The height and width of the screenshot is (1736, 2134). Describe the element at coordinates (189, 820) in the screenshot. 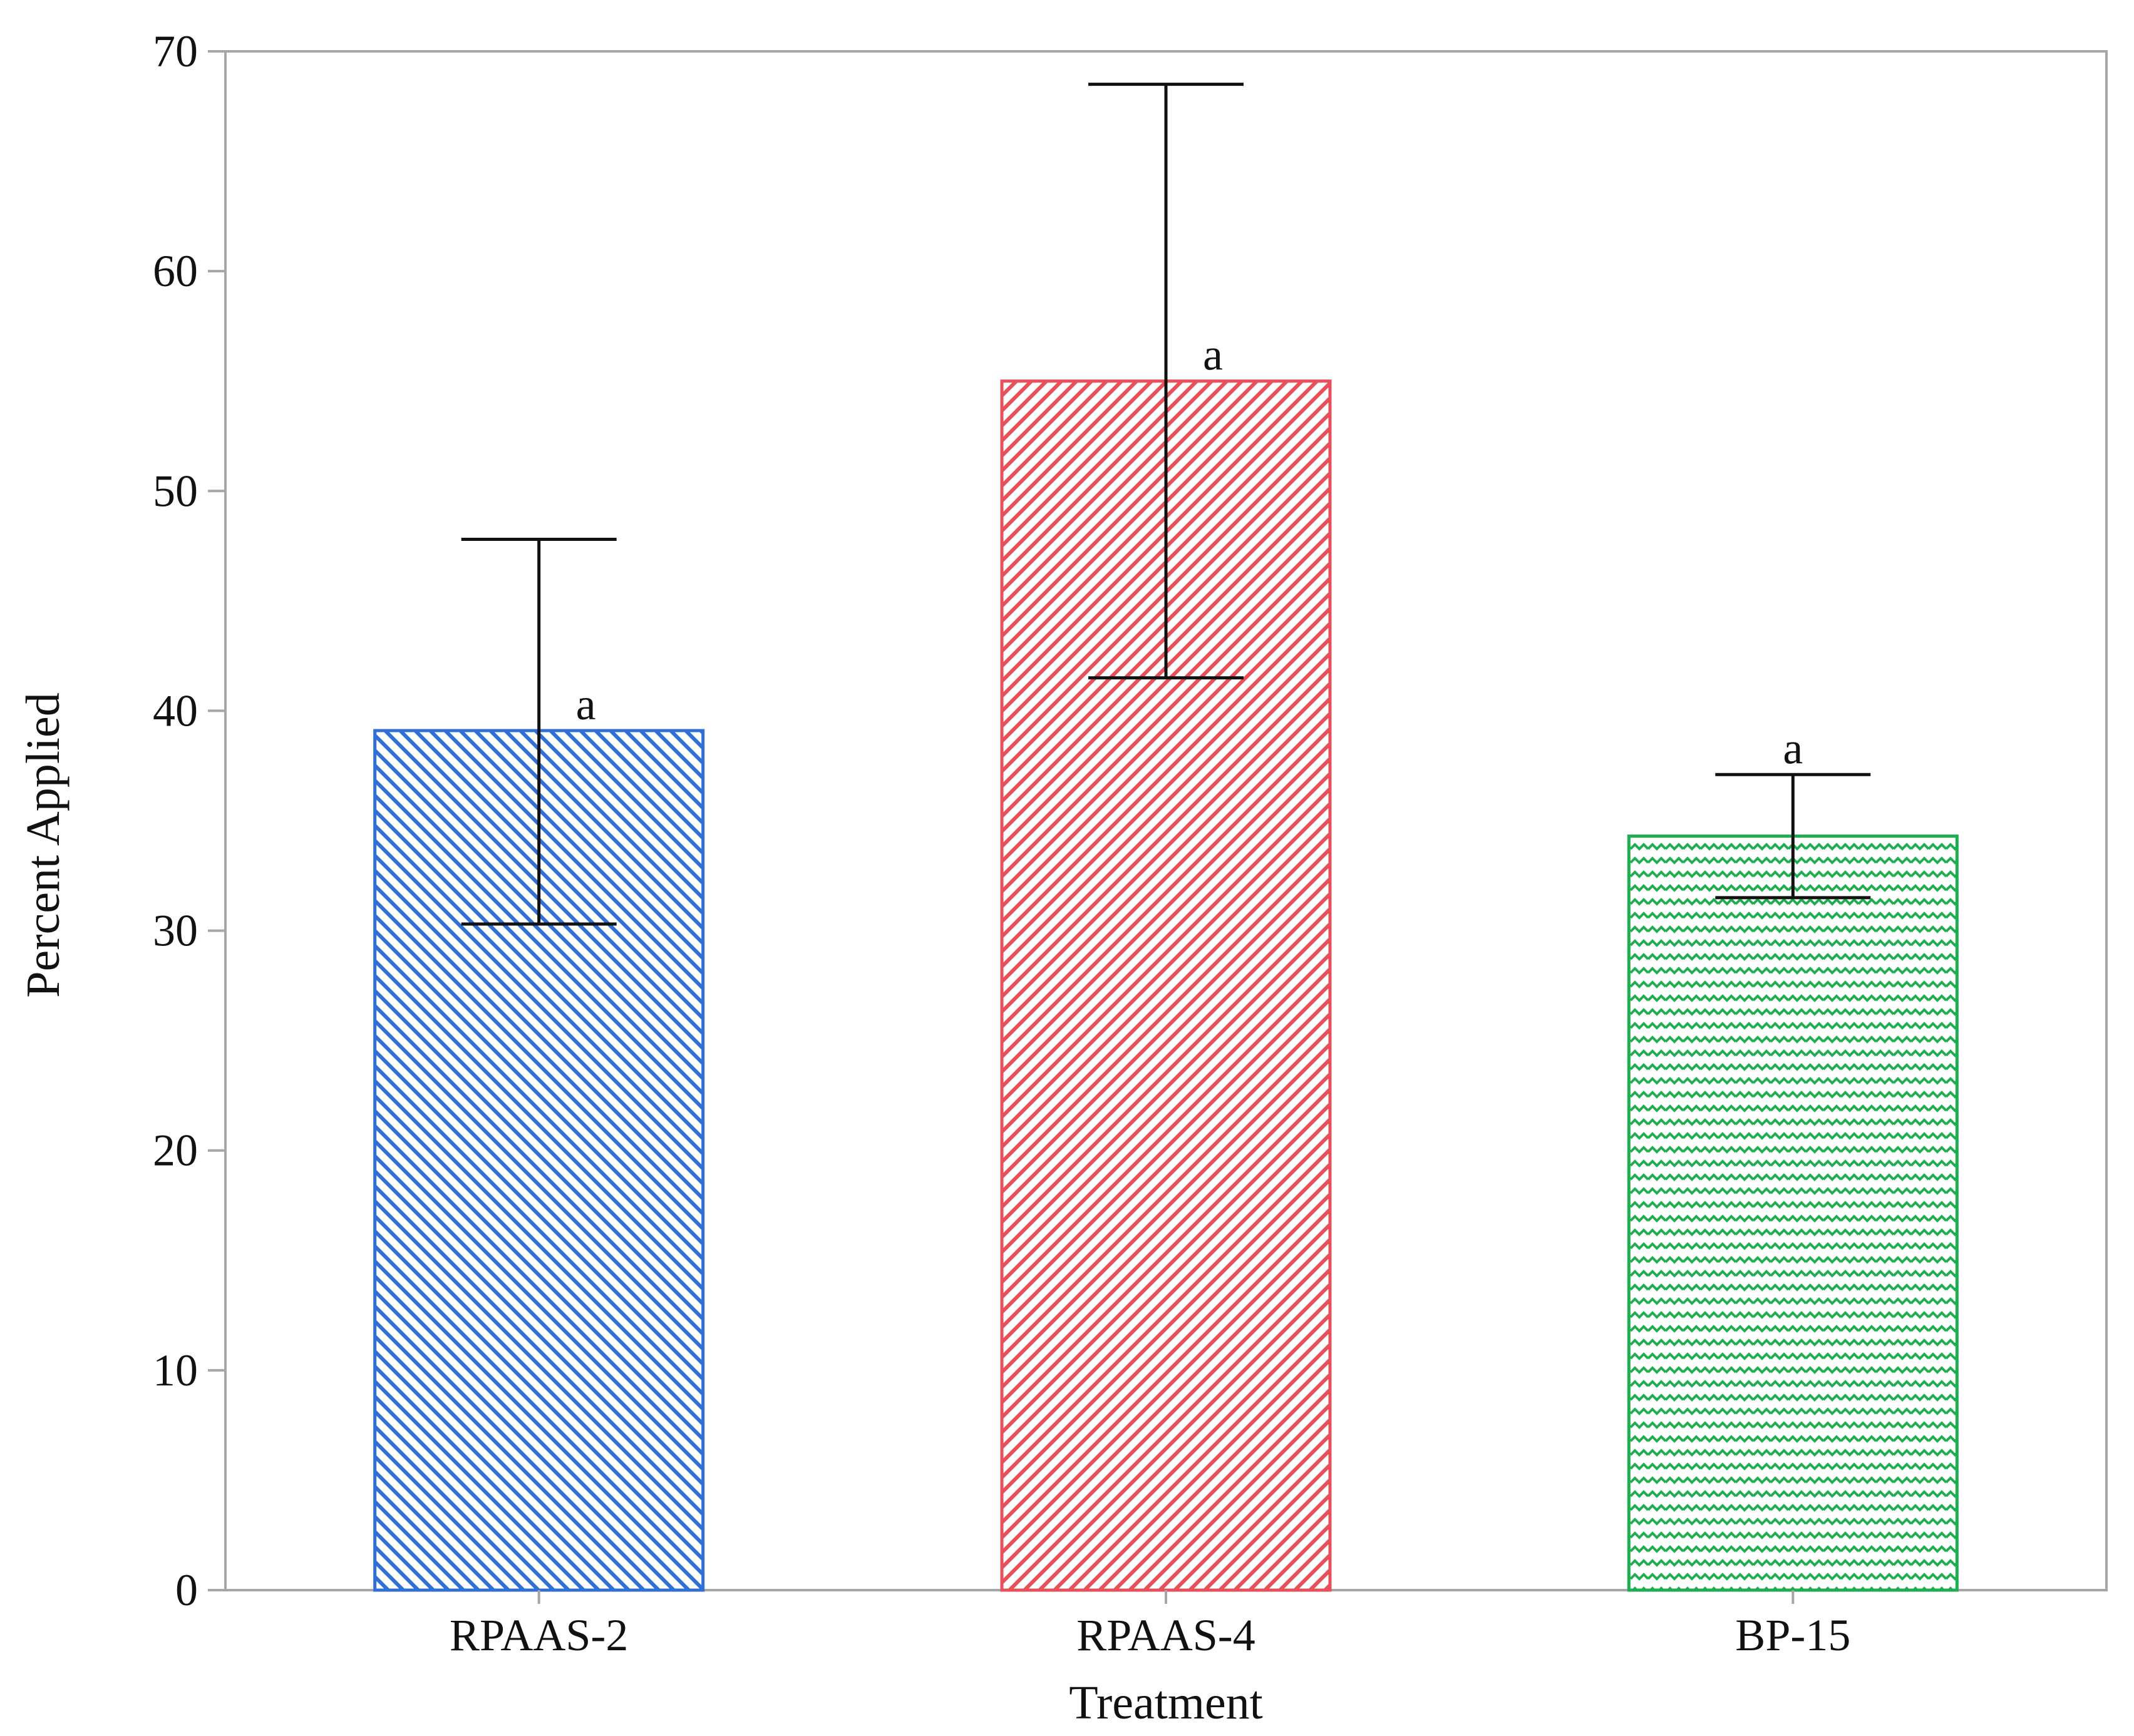

I see `y-axis: 0 10 20 30 40 50 60 70` at that location.